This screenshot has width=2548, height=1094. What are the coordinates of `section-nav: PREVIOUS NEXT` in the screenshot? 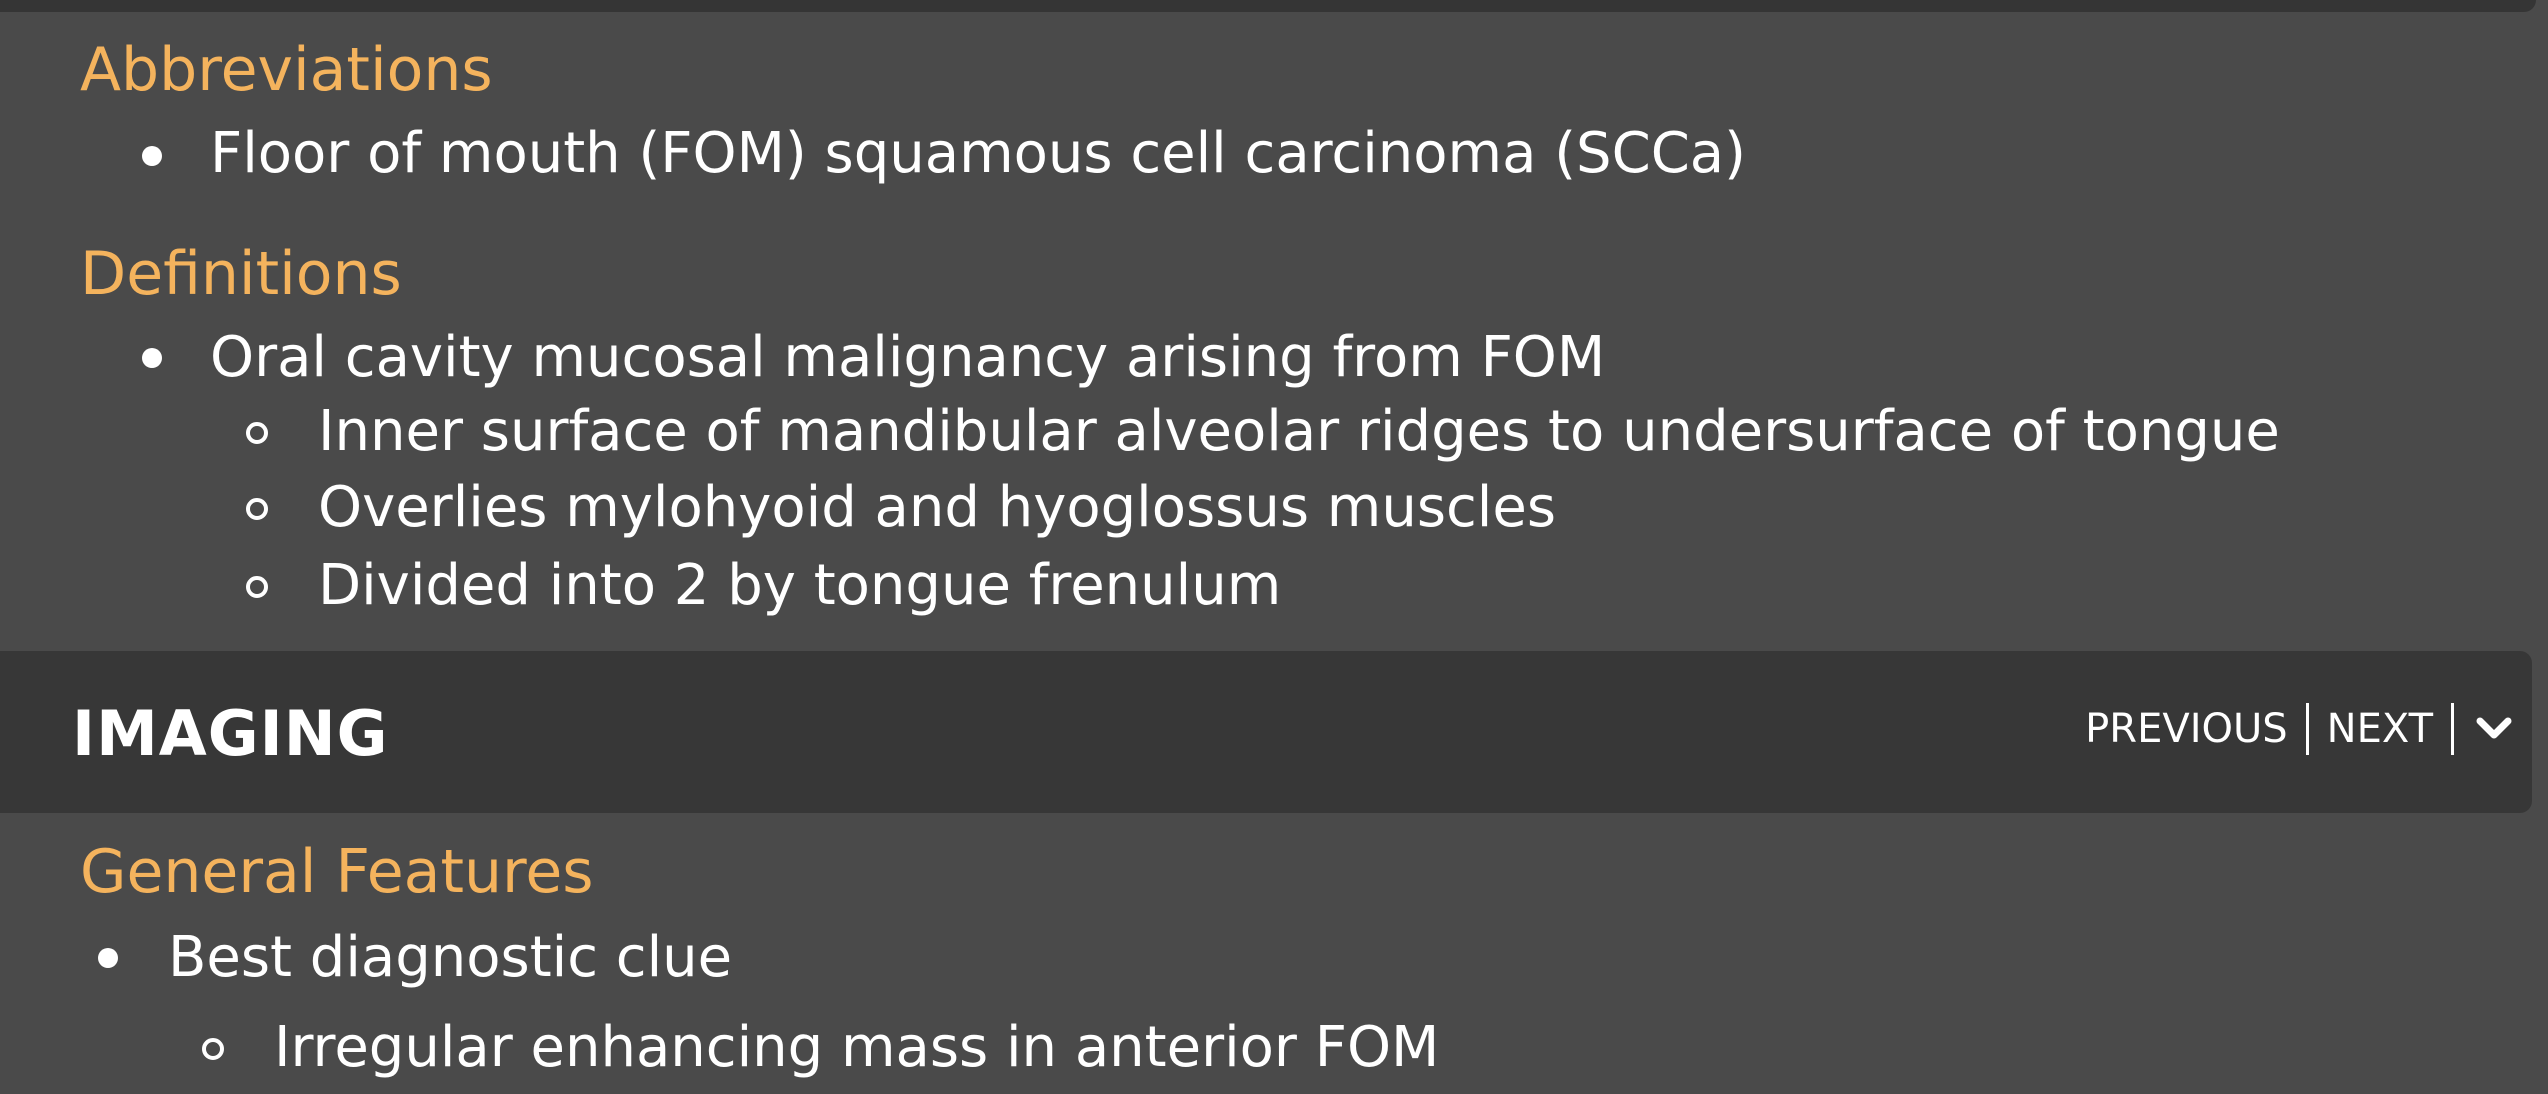 It's located at (2300, 729).